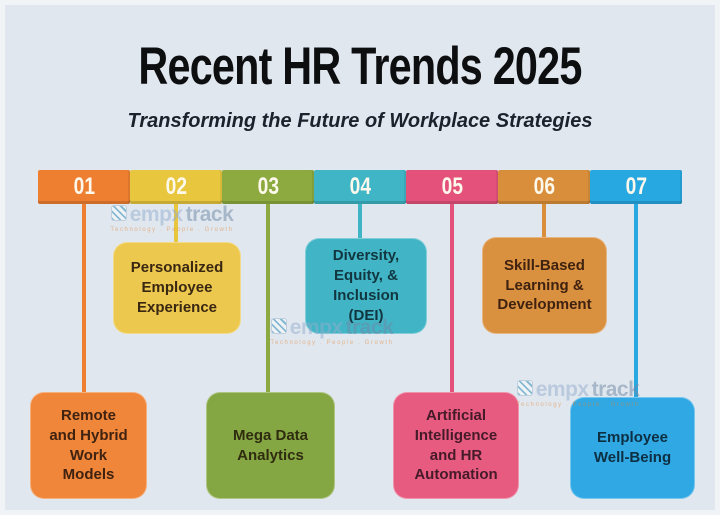 The image size is (720, 515). I want to click on trend-number: 01, so click(84, 186).